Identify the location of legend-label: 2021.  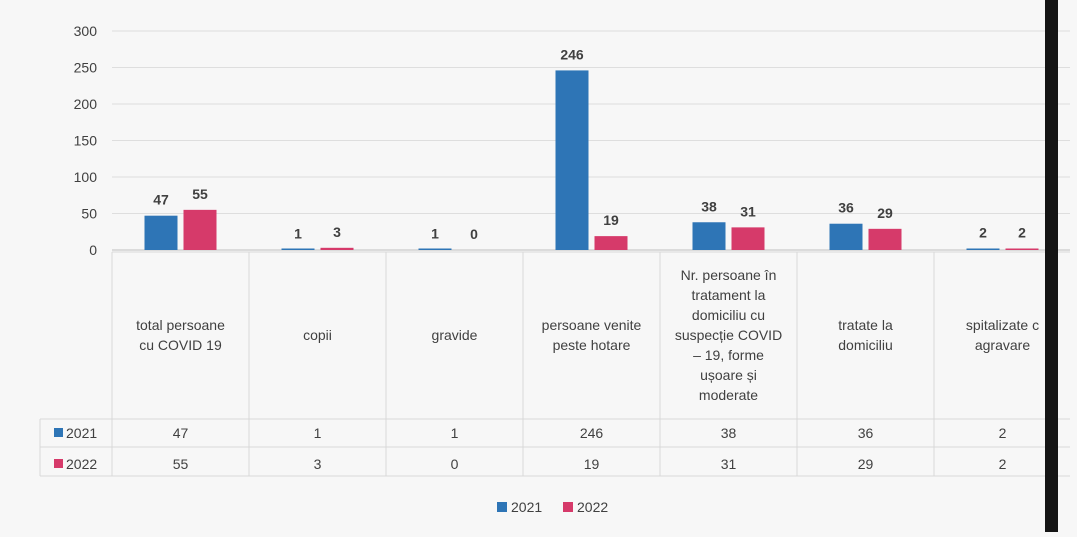
(526, 507).